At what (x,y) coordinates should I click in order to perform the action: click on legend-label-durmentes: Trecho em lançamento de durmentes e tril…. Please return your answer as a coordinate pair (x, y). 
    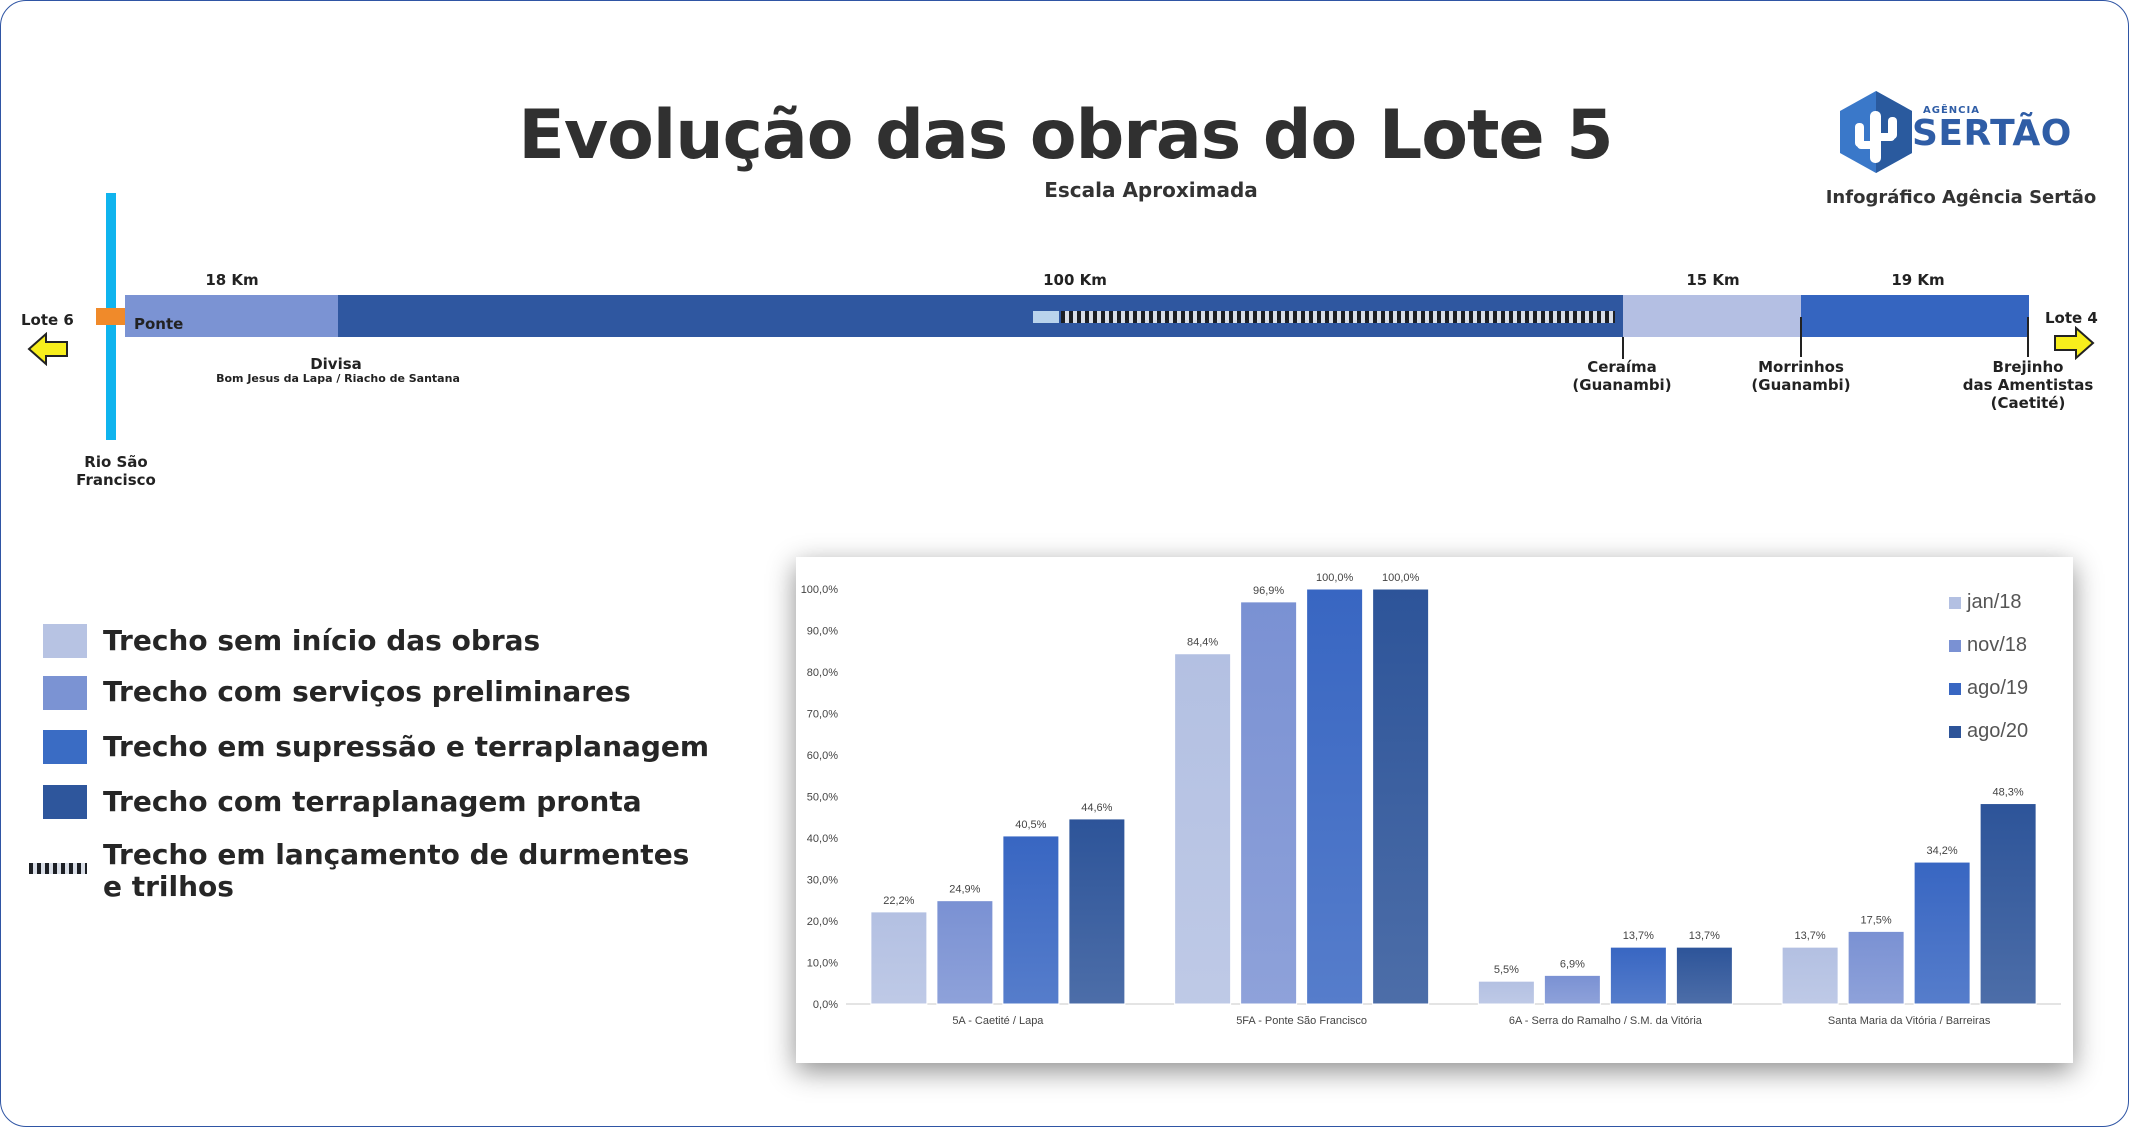
    Looking at the image, I should click on (396, 870).